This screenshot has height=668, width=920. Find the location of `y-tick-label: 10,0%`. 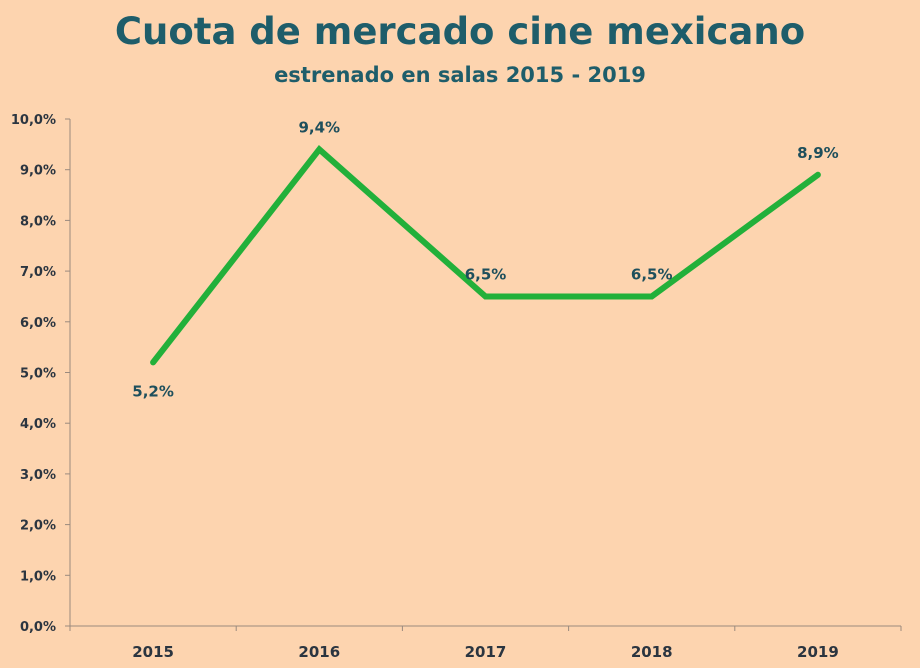

y-tick-label: 10,0% is located at coordinates (33, 120).